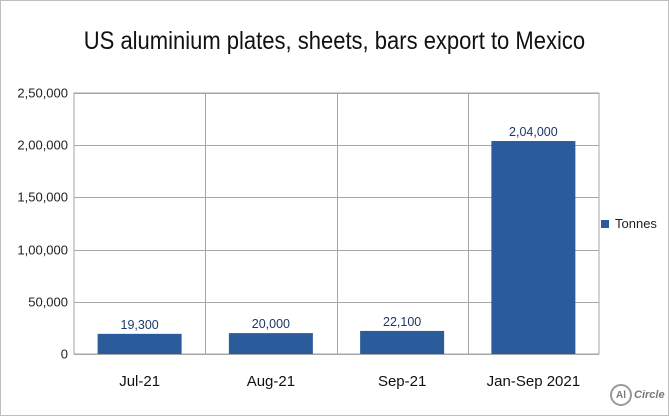 This screenshot has height=416, width=669. What do you see at coordinates (139, 381) in the screenshot?
I see `x-tick-label: Jul-21` at bounding box center [139, 381].